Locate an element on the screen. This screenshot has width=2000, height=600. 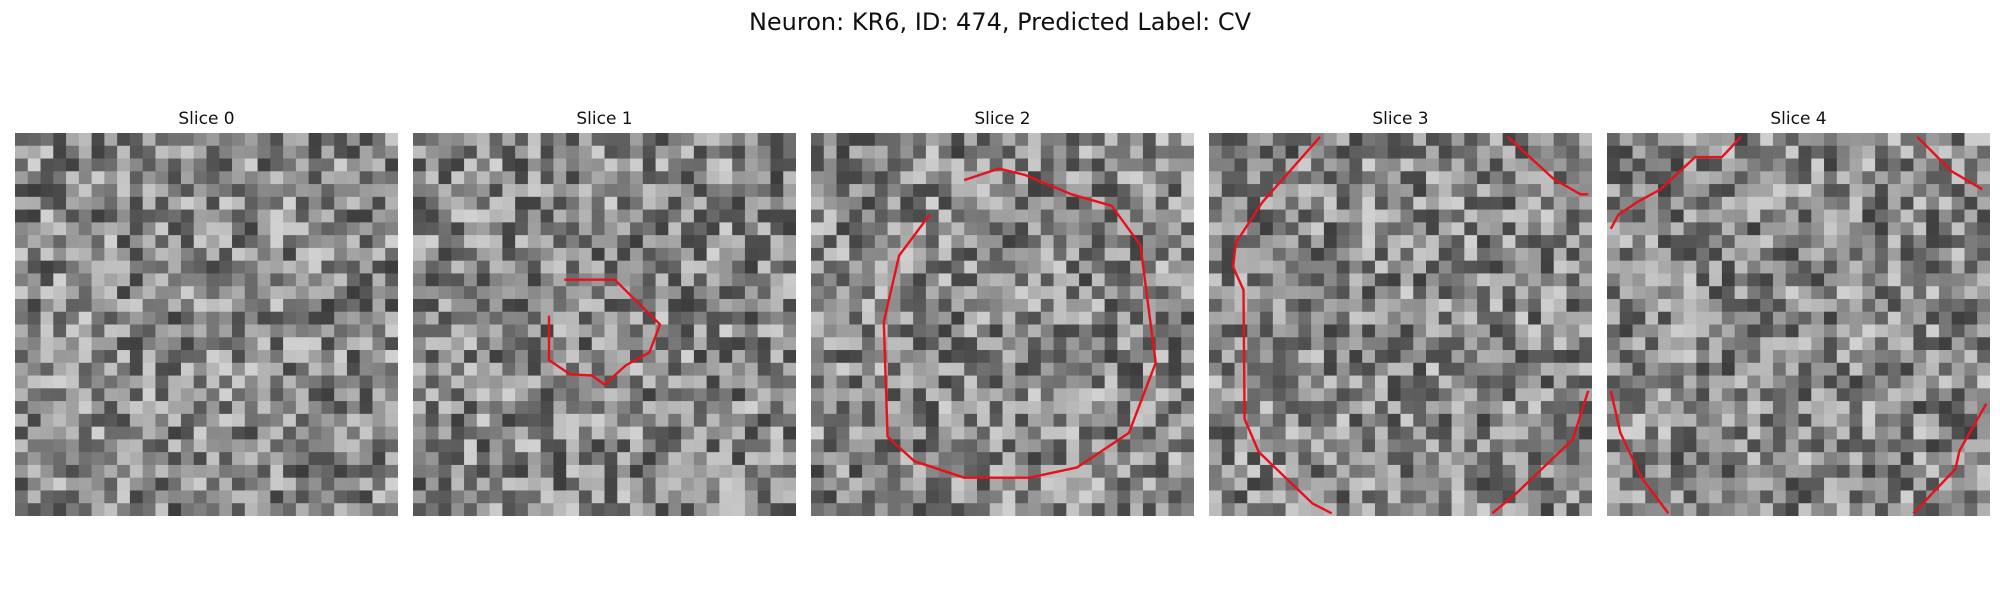
slice-panel-1: Slice 1 is located at coordinates (604, 312).